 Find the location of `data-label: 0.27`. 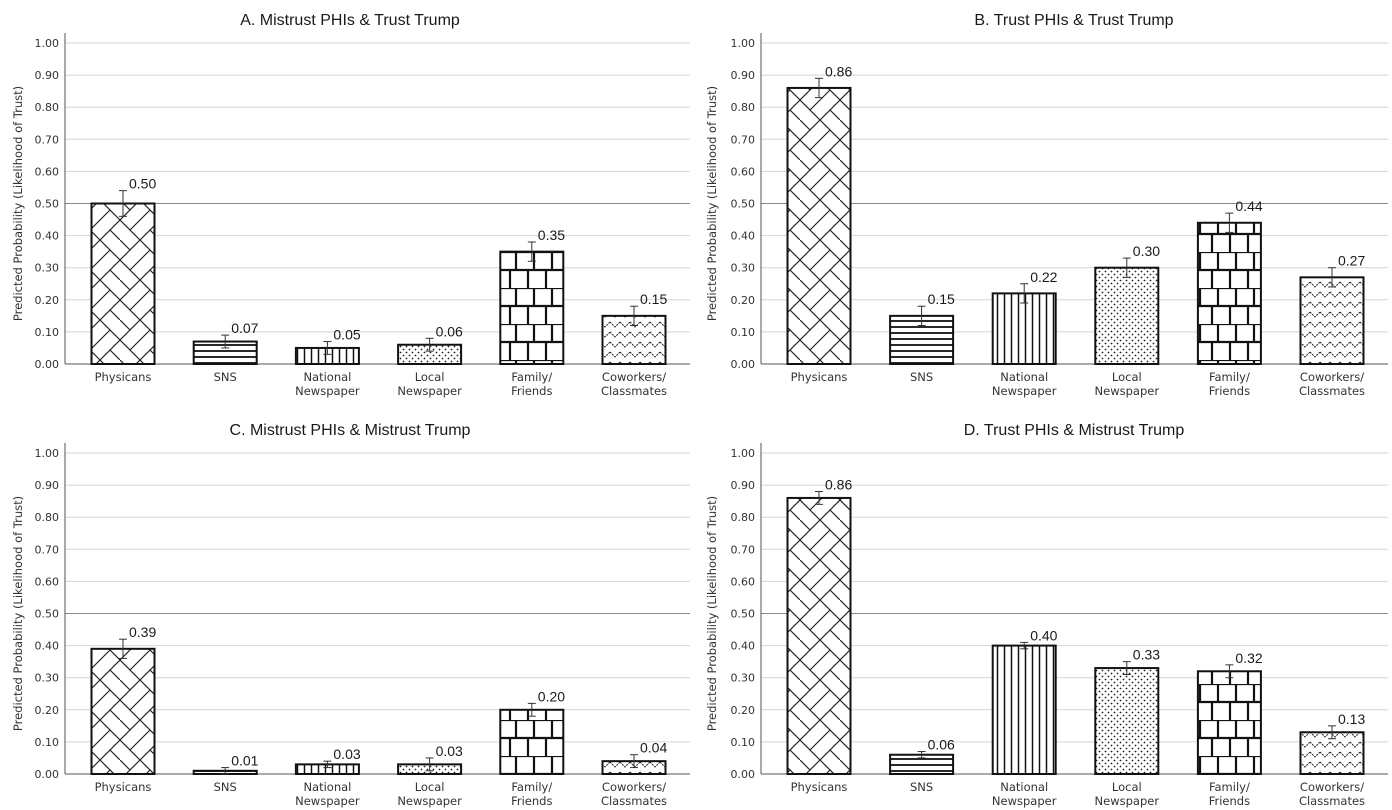

data-label: 0.27 is located at coordinates (1351, 261).